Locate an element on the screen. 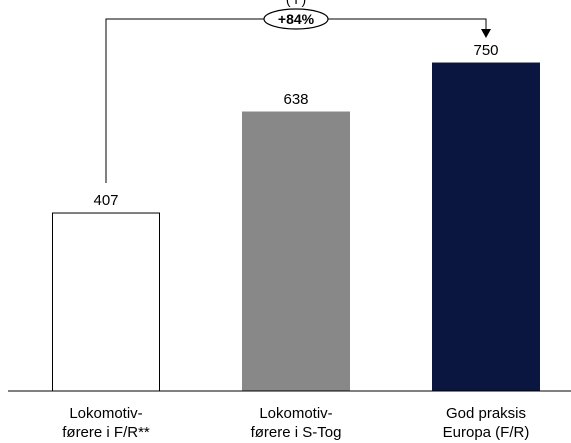 This screenshot has height=443, width=571. growth-badge-label: +84% is located at coordinates (296, 19).